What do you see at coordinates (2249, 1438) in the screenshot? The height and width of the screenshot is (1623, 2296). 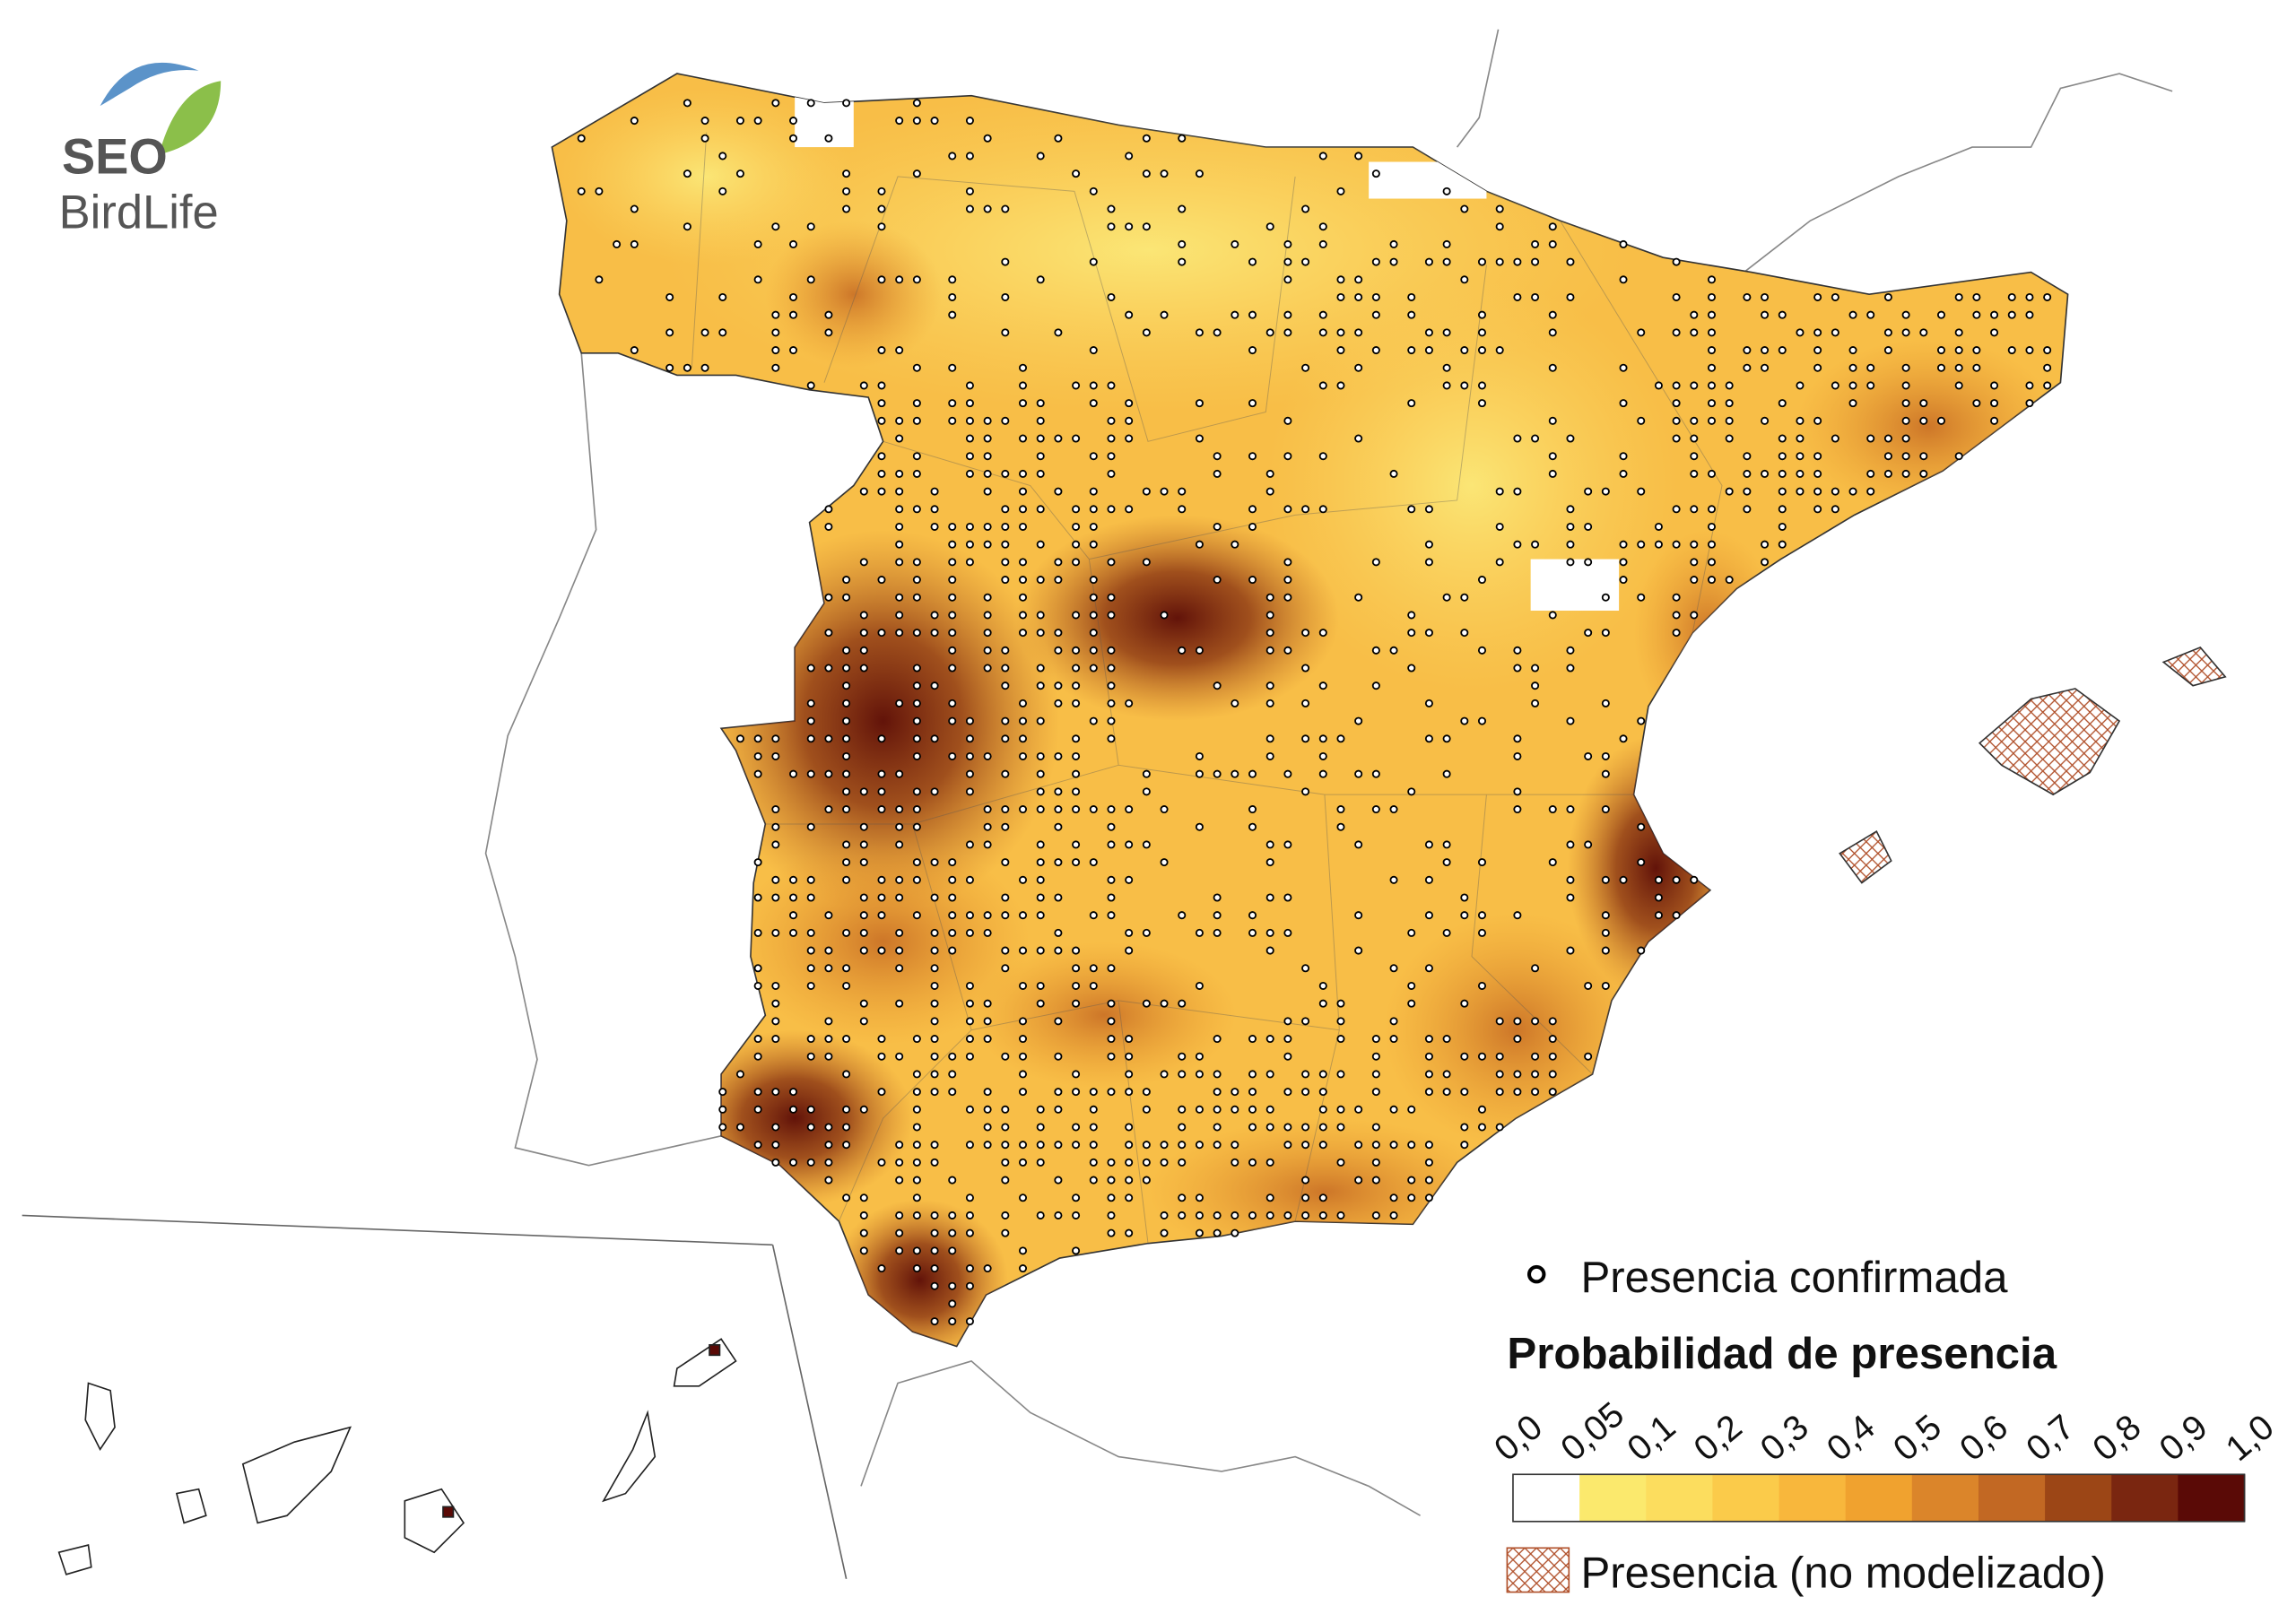 I see `scale-label: 1,0` at bounding box center [2249, 1438].